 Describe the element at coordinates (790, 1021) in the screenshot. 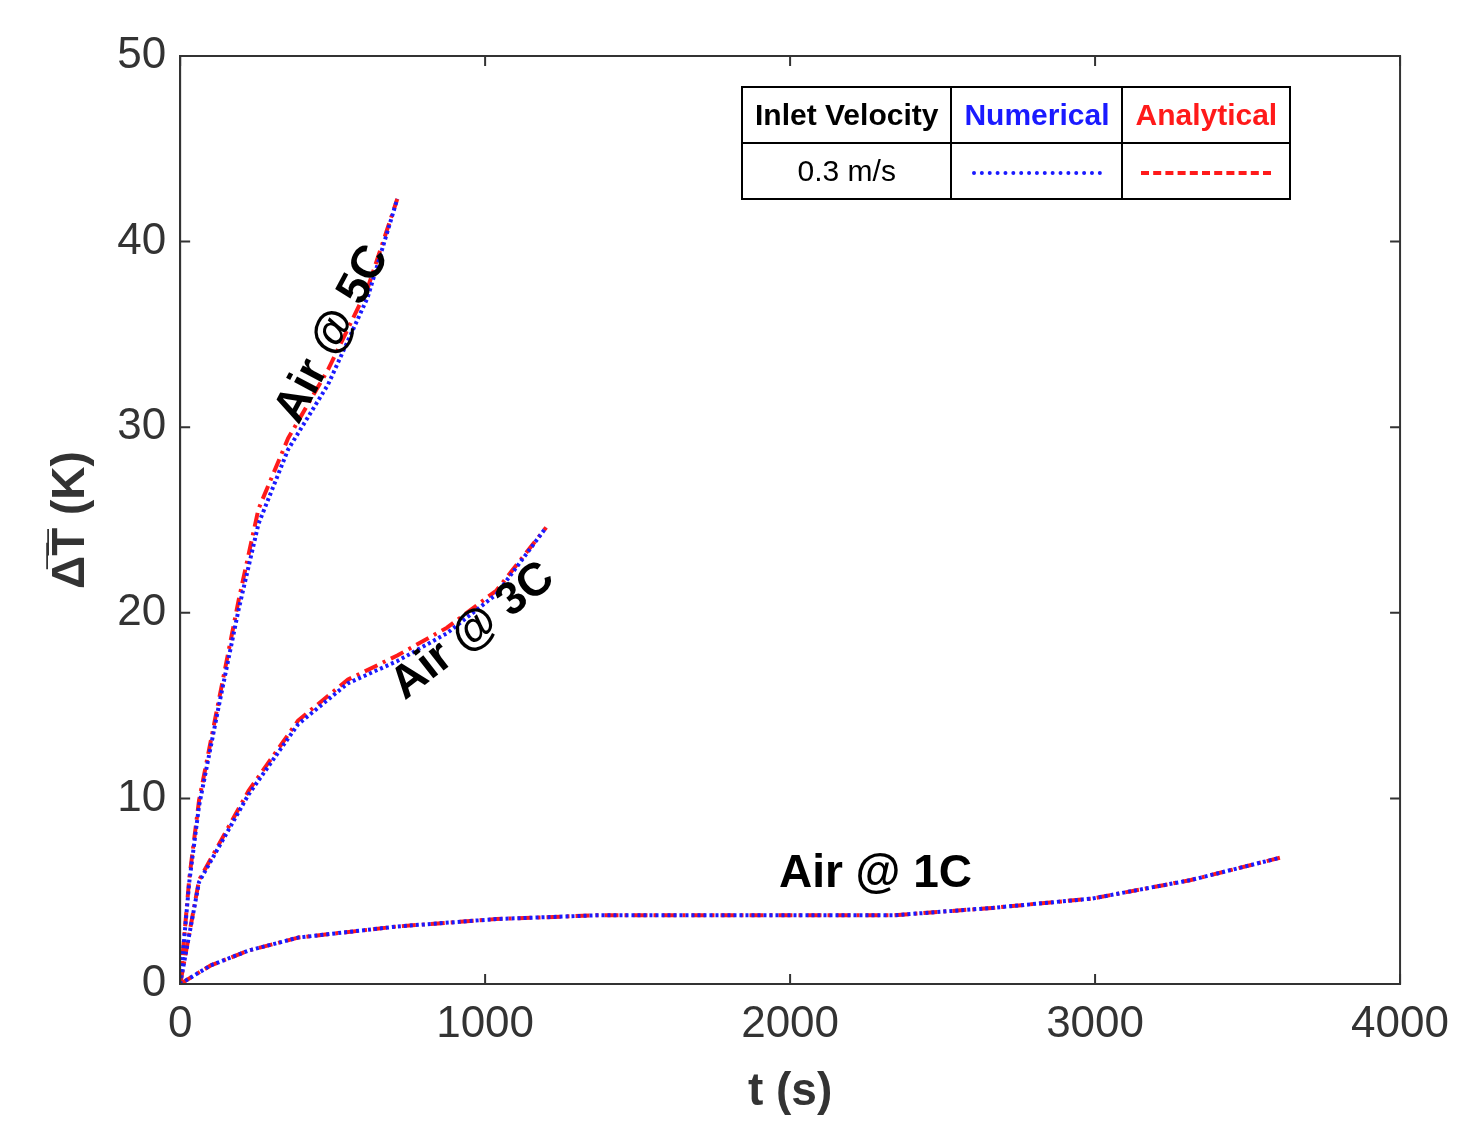

I see `x-tick-label: 2000` at that location.